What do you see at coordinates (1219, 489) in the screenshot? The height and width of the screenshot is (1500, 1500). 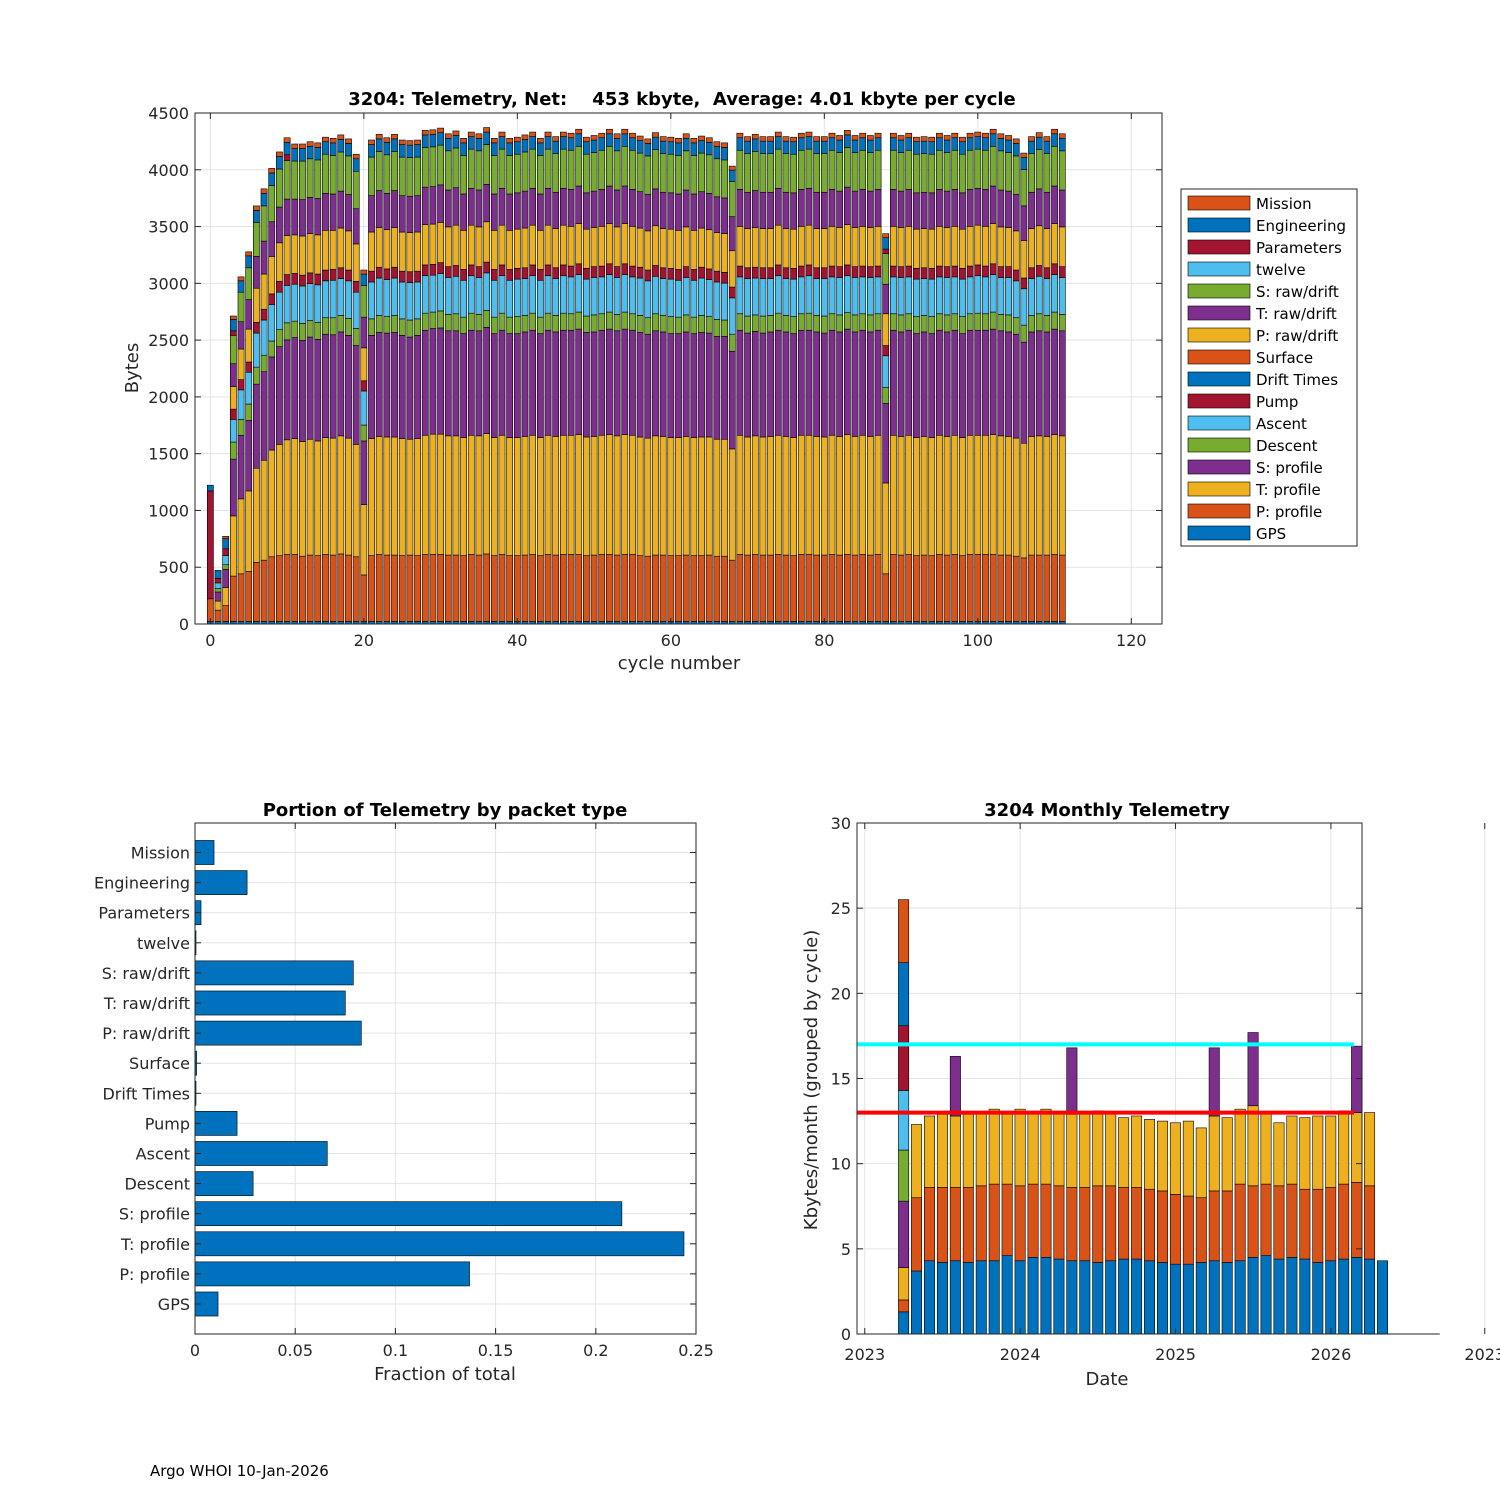 I see `legend-swatch` at bounding box center [1219, 489].